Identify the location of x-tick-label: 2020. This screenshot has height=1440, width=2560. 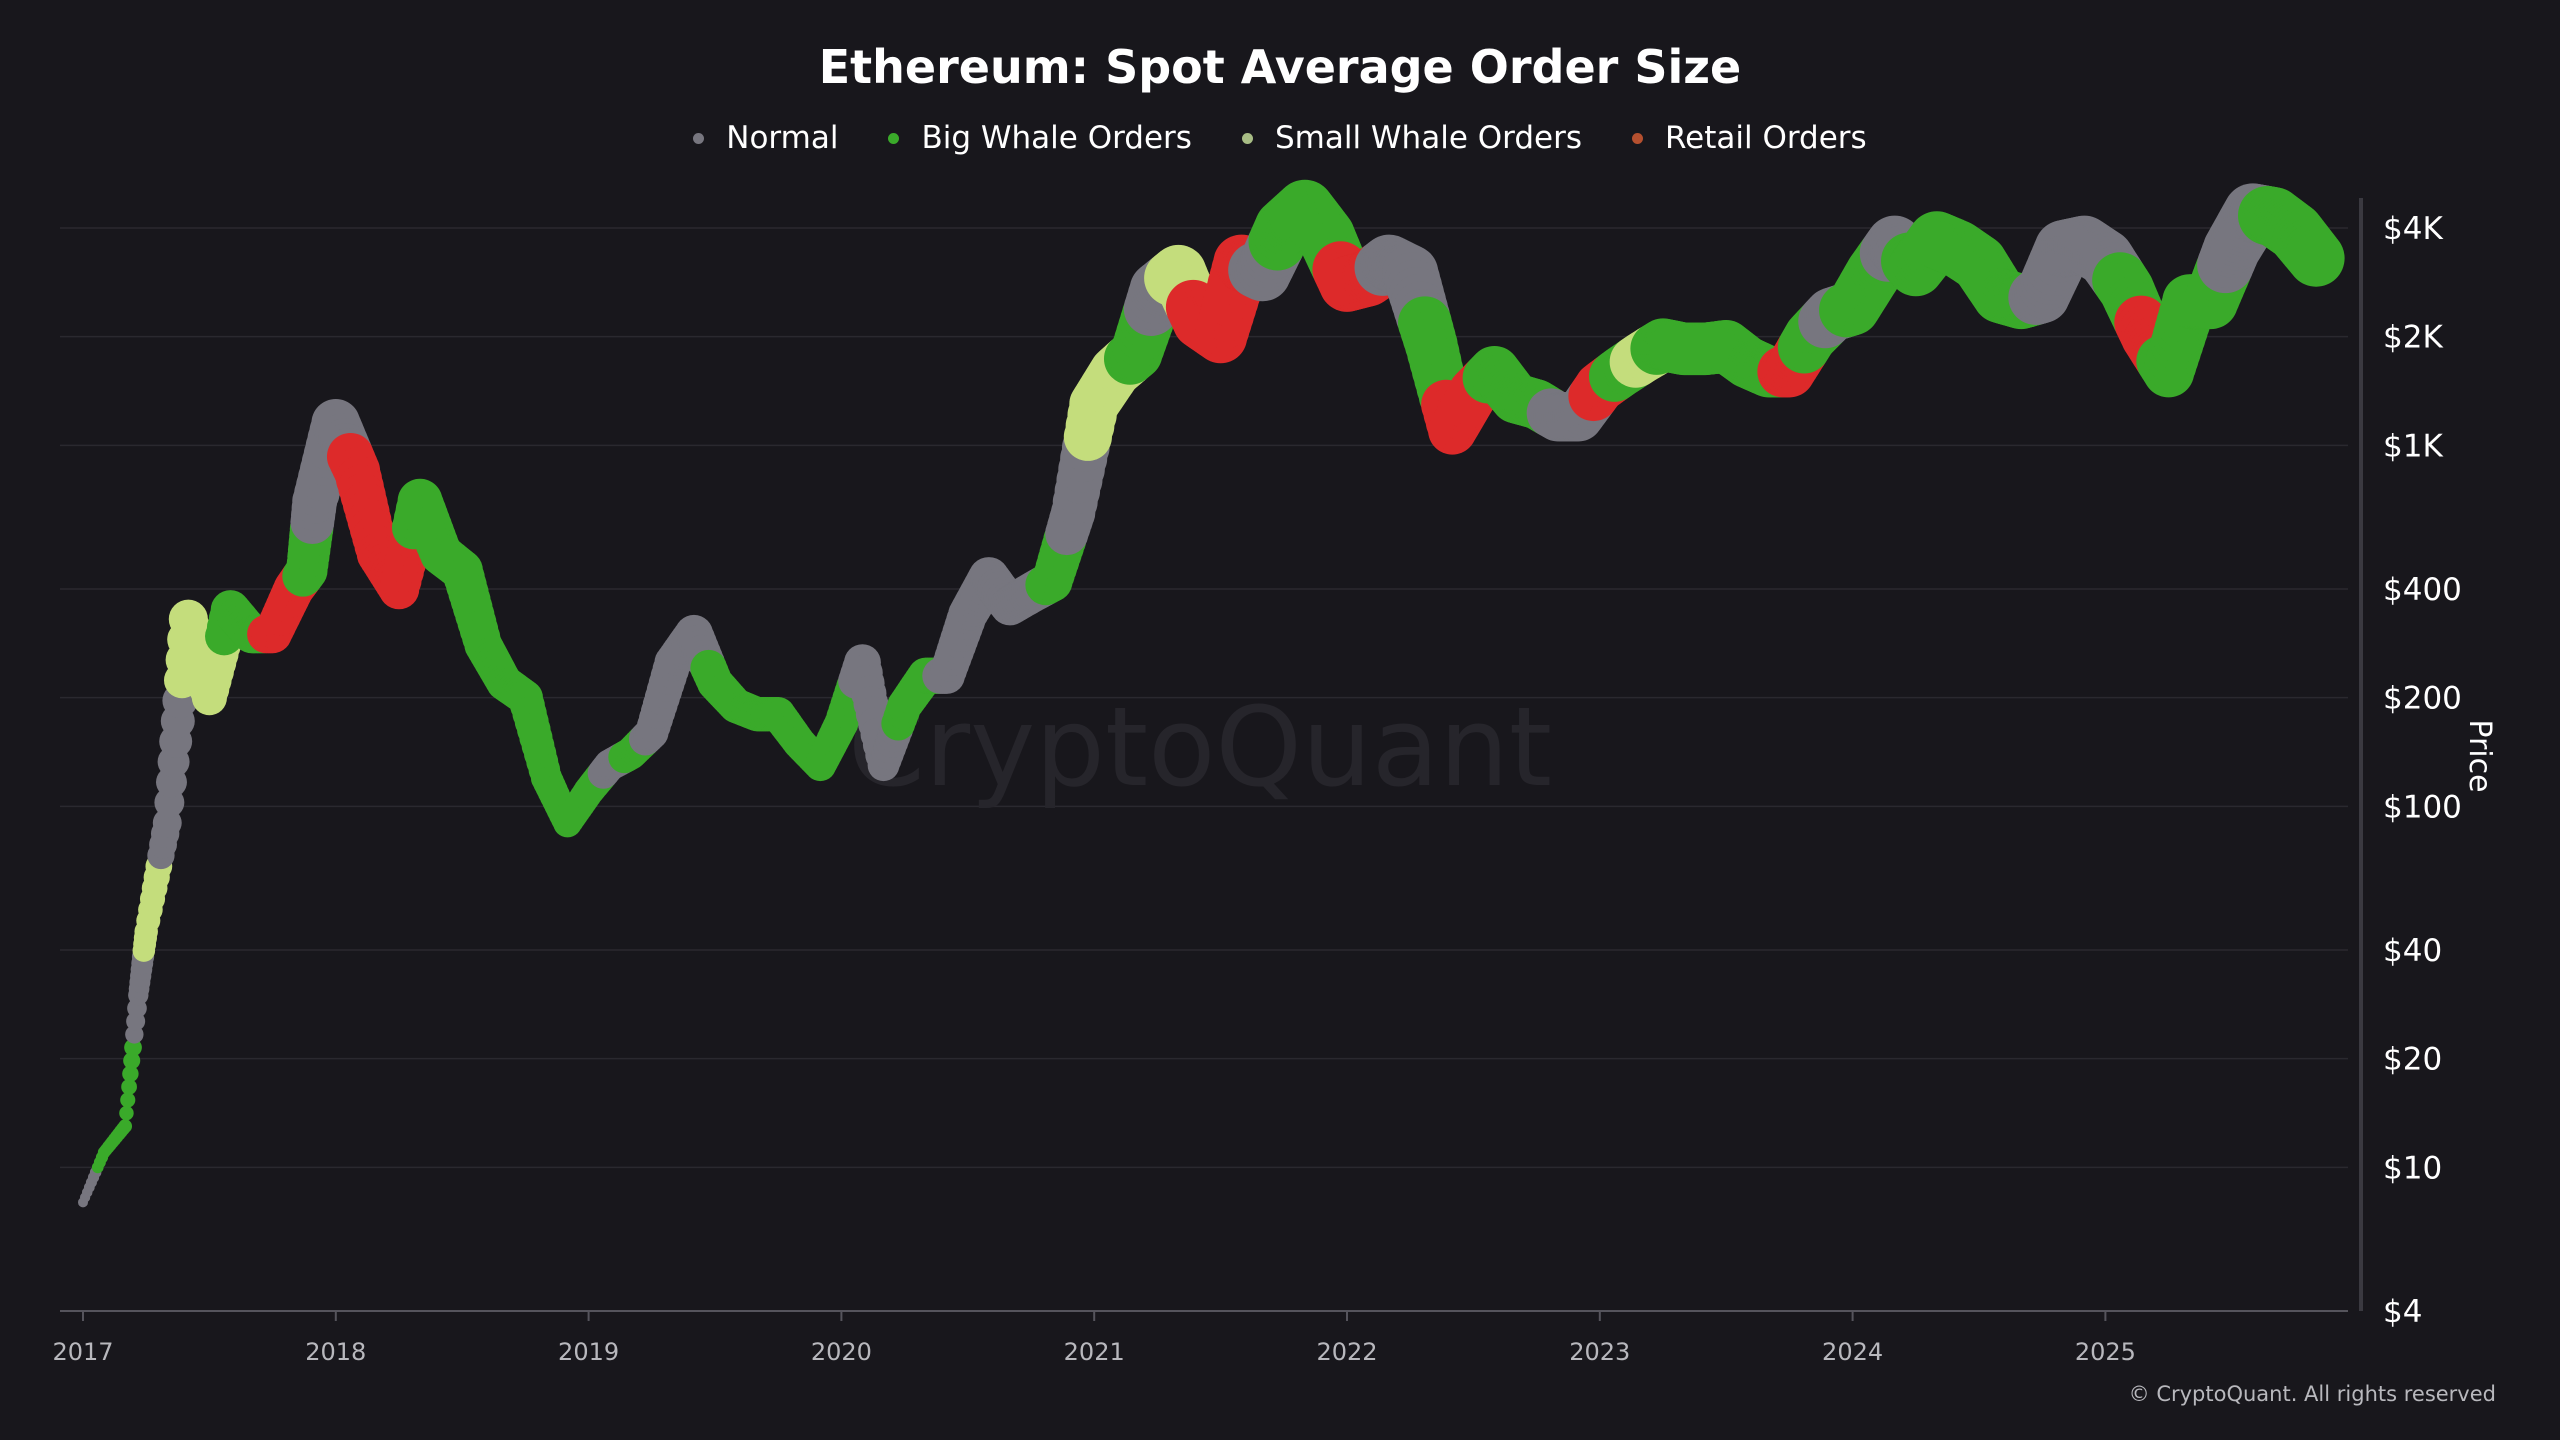
(841, 1352).